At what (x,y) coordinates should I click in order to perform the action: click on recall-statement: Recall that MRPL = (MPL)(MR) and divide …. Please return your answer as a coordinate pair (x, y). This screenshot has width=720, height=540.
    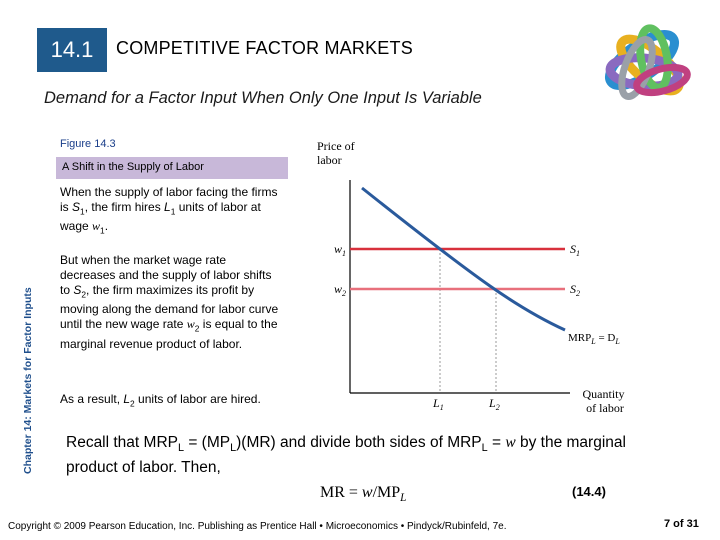
    Looking at the image, I should click on (346, 455).